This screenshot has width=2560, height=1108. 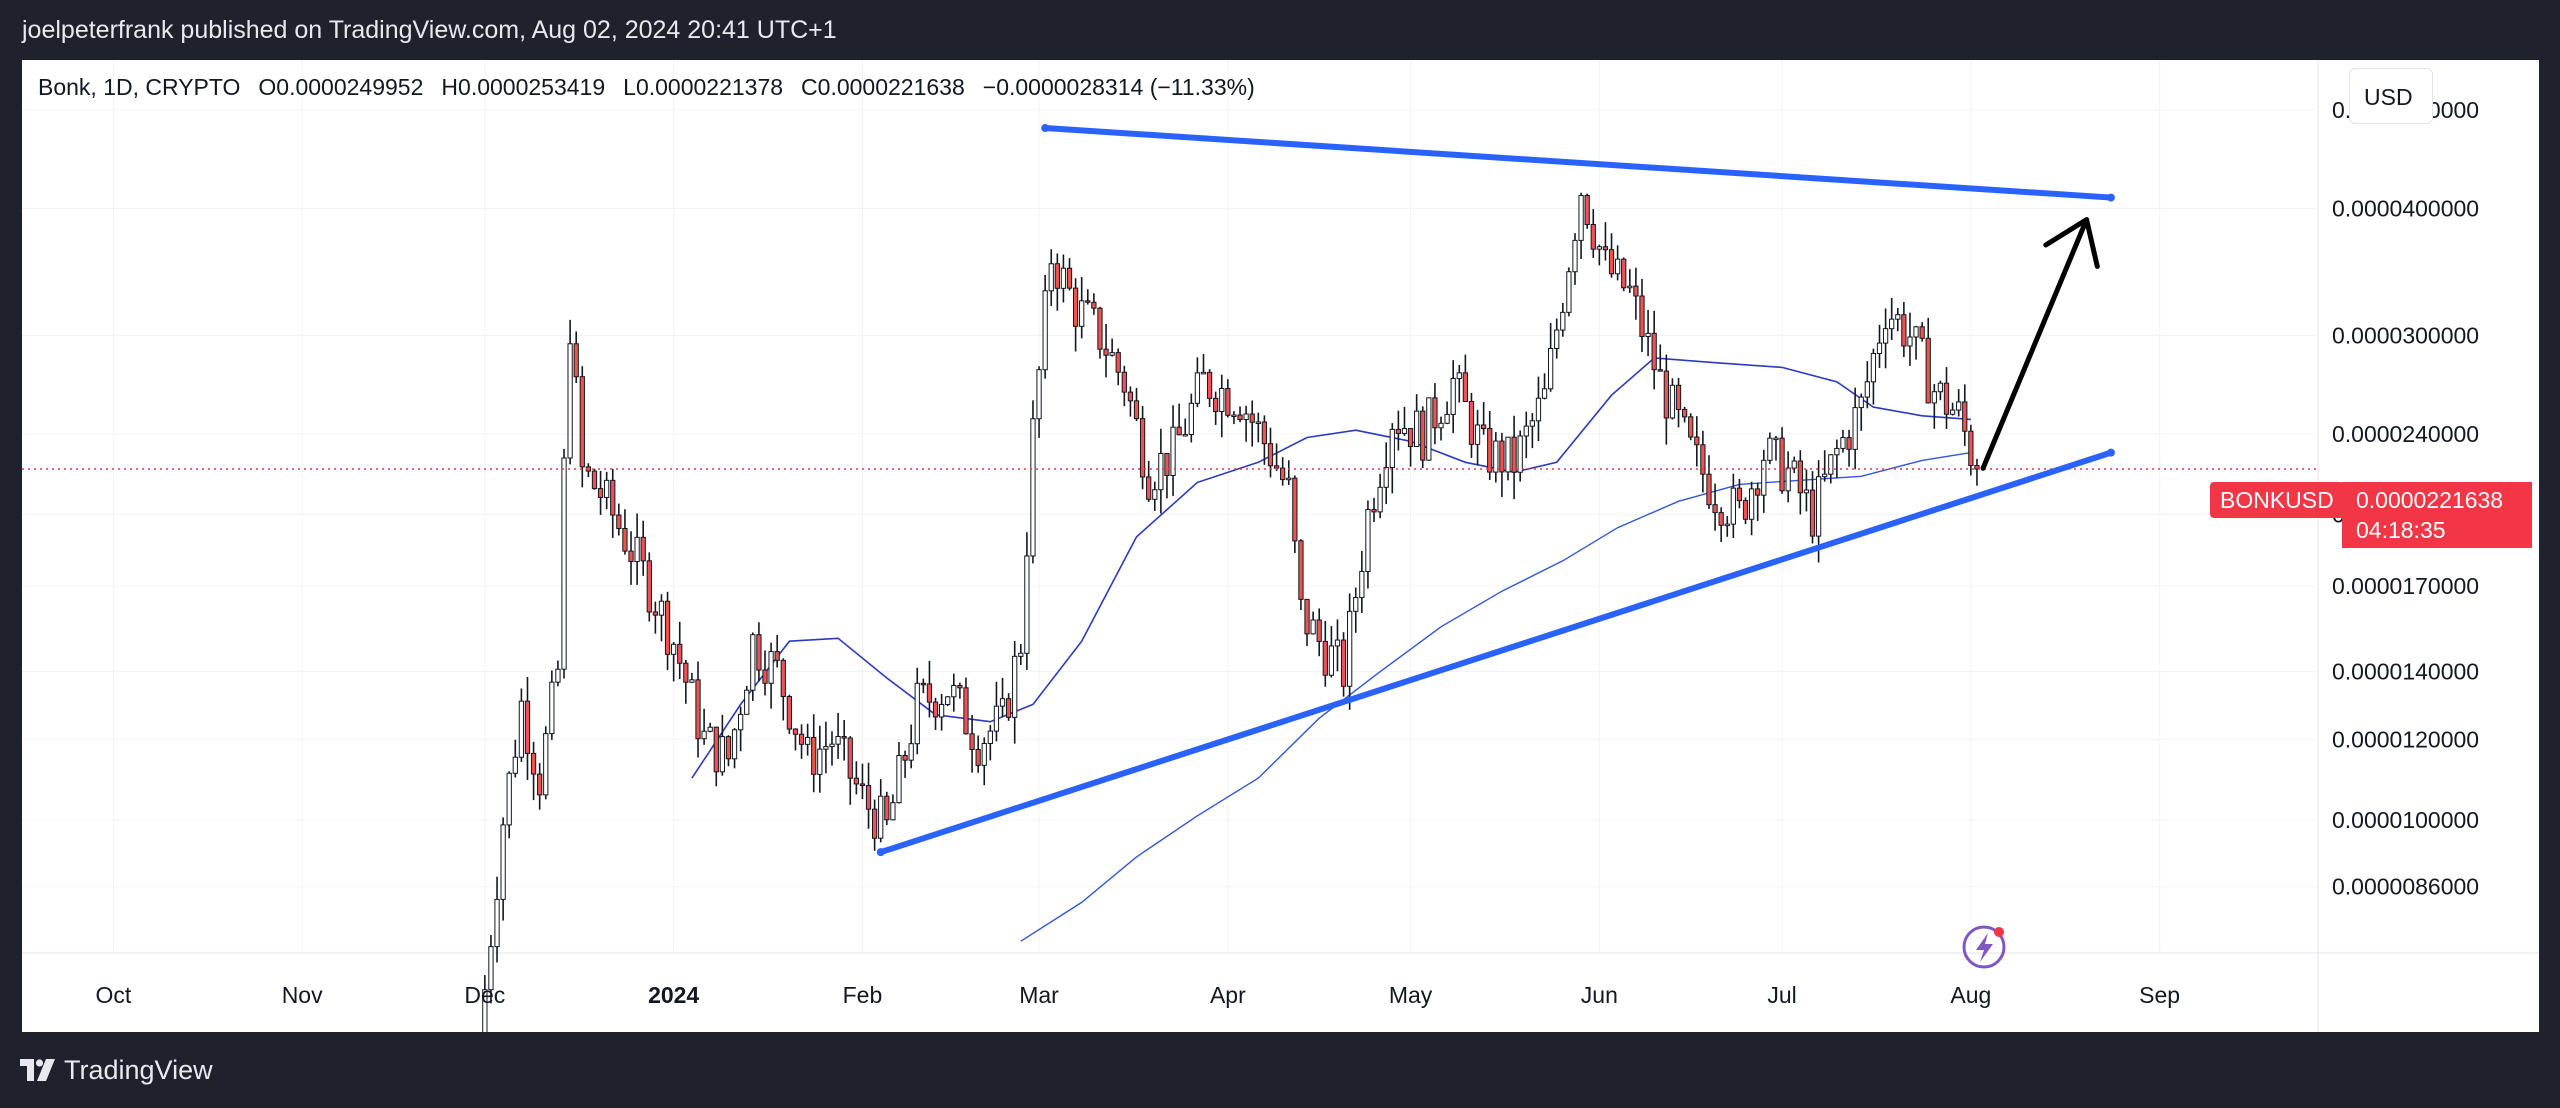 I want to click on change-value: −0.0000028314 (−11.33%), so click(x=1118, y=87).